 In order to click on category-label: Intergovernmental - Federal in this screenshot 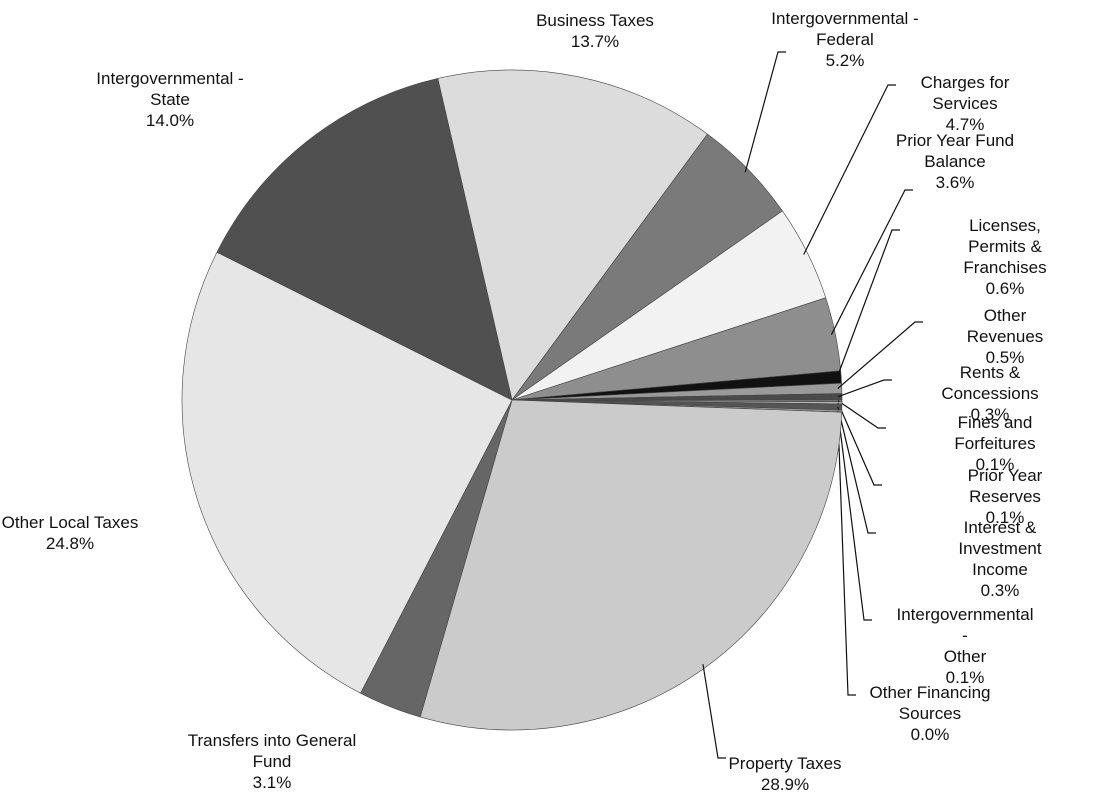, I will do `click(845, 29)`.